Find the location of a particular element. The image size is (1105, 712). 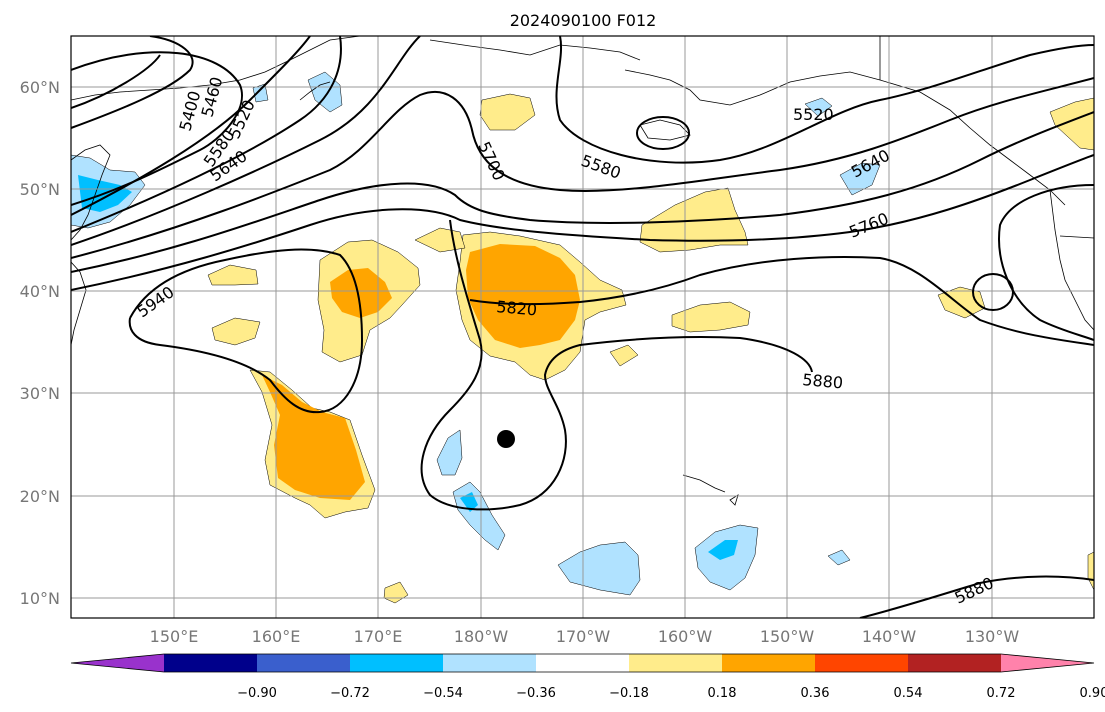

storm-center-dot is located at coordinates (506, 439).